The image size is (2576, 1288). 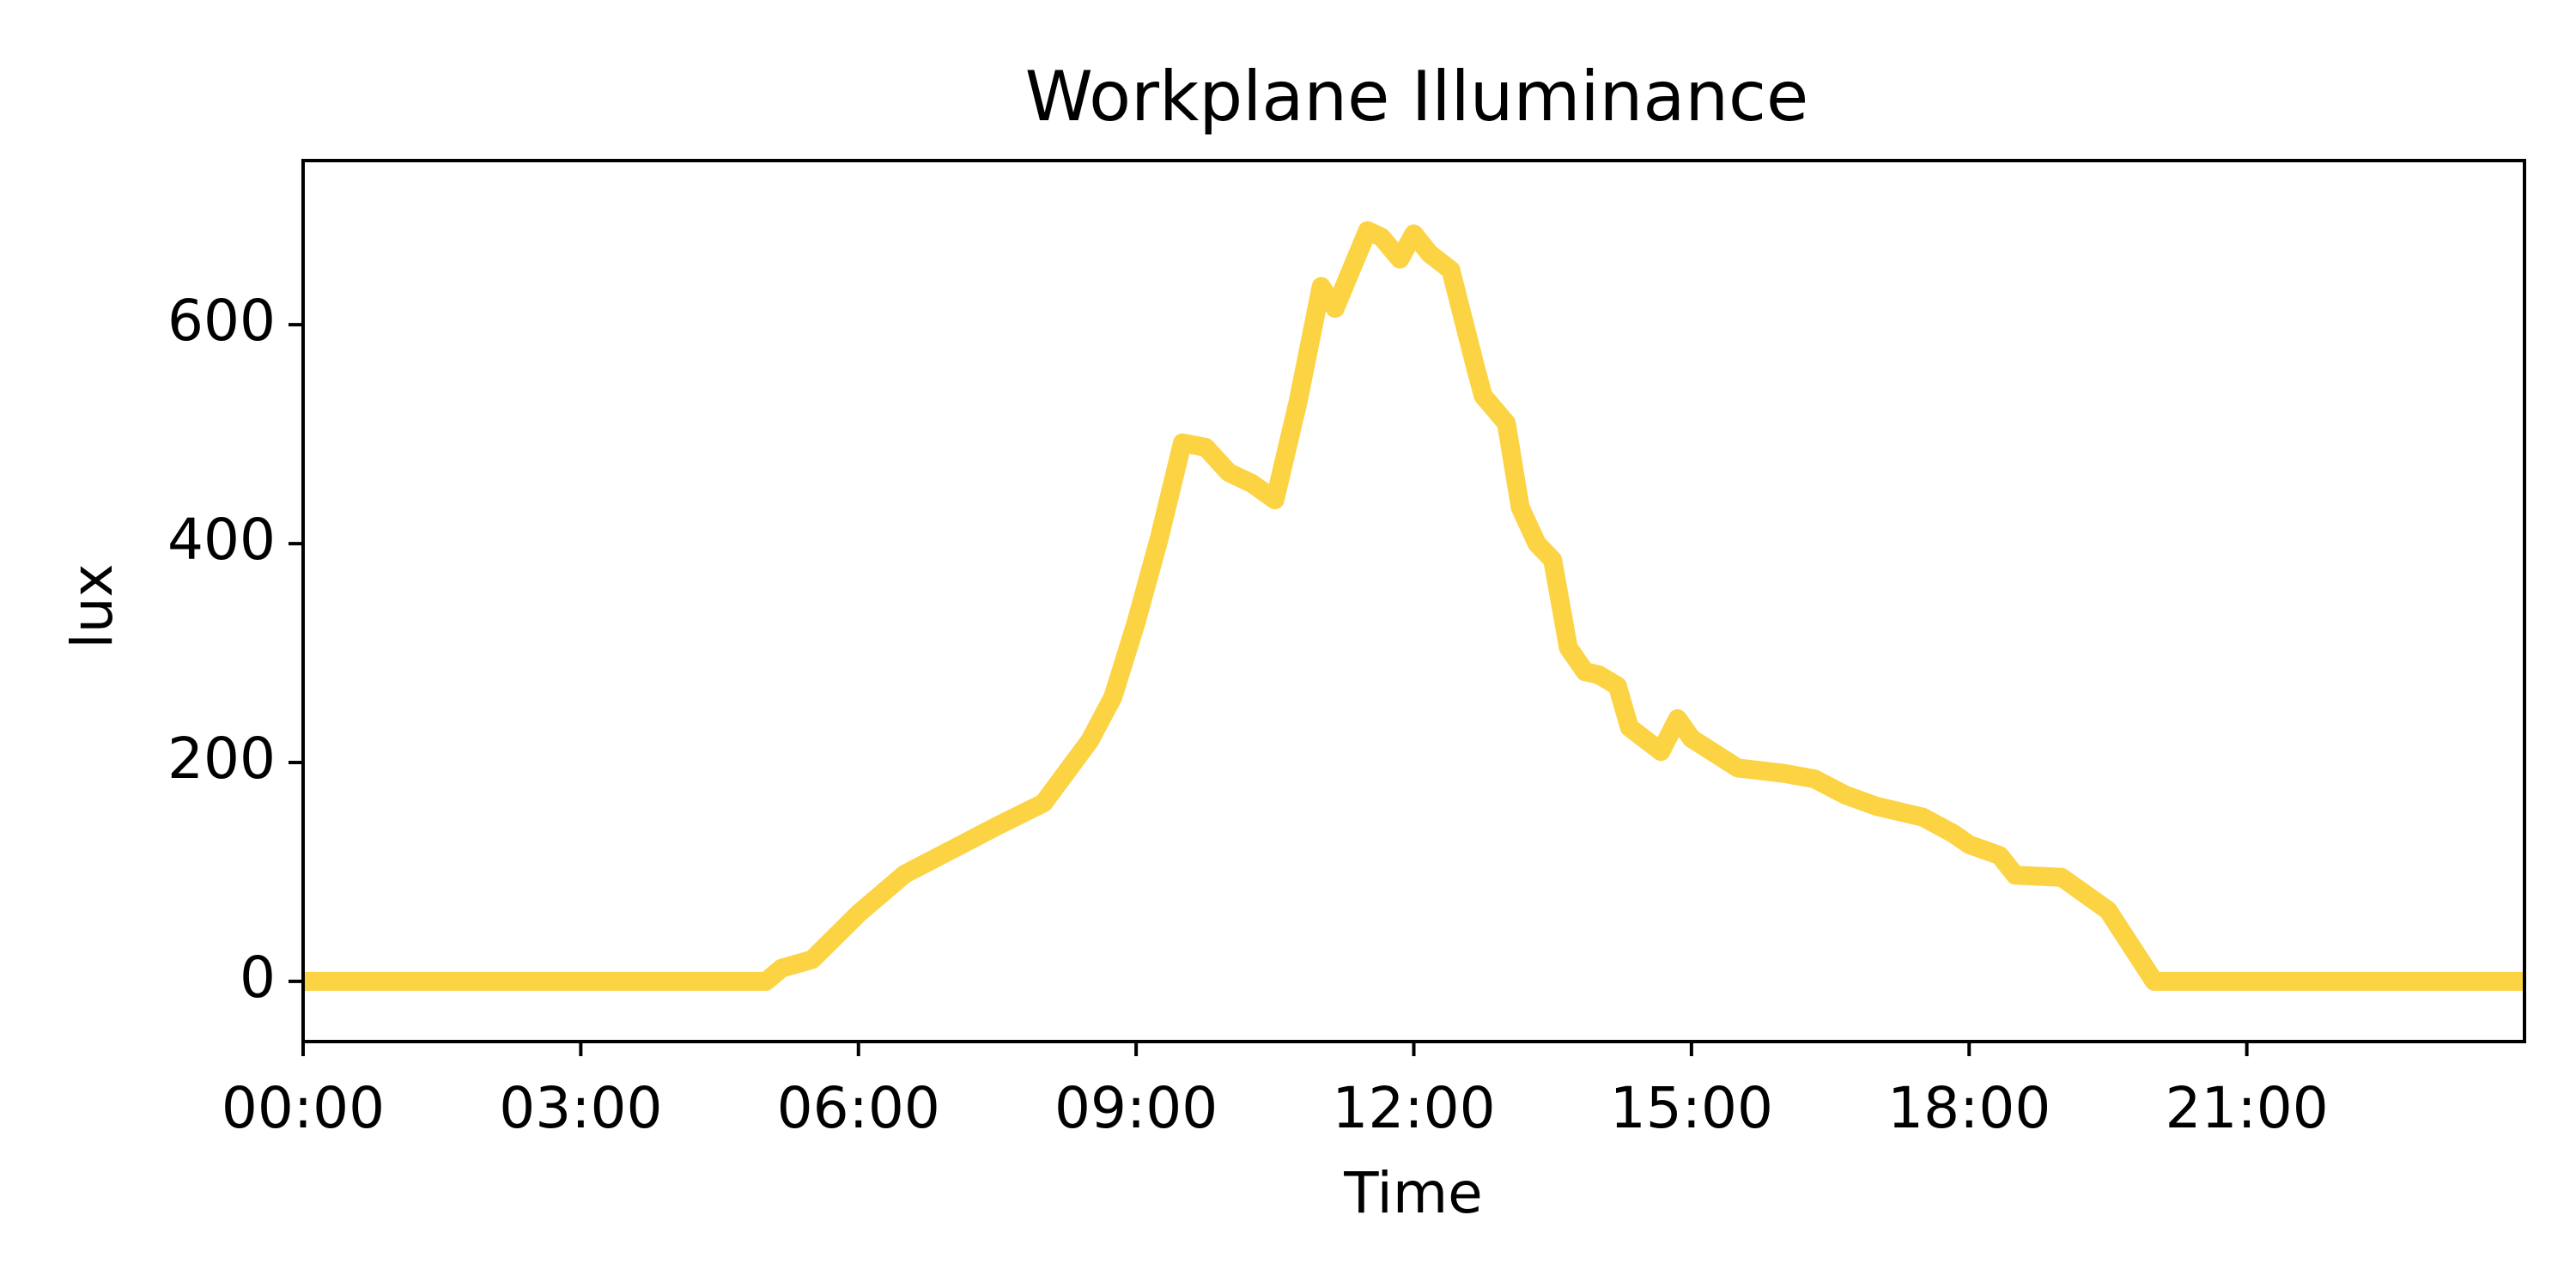 I want to click on y-axis-label: lux, so click(x=92, y=605).